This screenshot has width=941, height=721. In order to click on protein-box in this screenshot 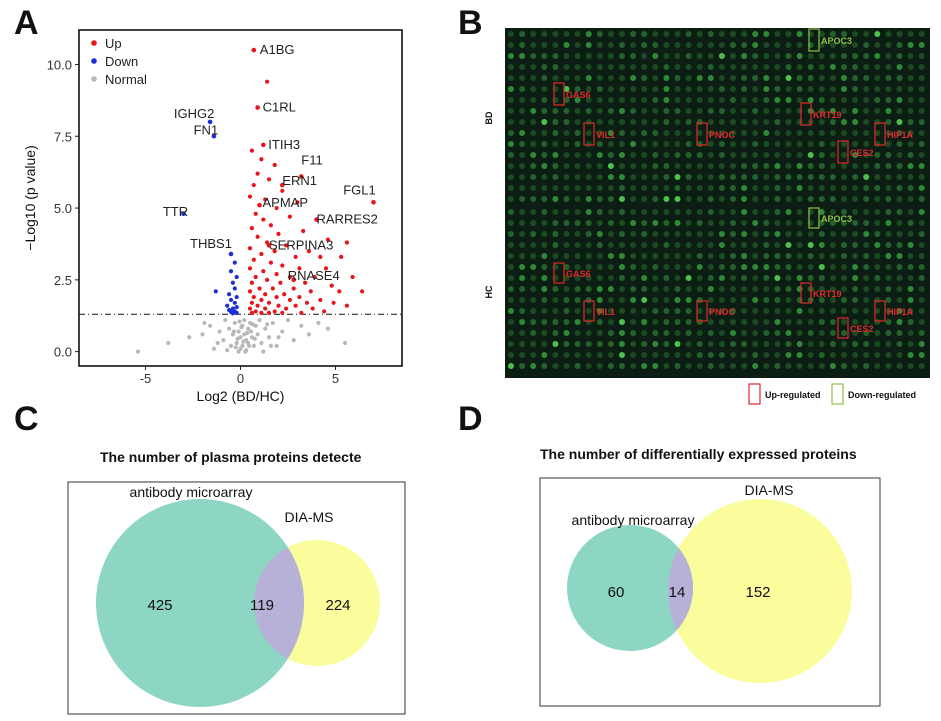, I will do `click(880, 134)`.